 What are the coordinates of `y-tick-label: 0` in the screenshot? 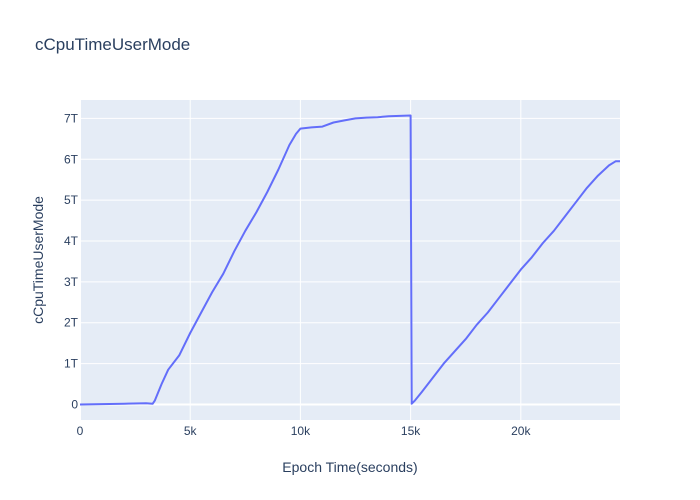 It's located at (74, 404).